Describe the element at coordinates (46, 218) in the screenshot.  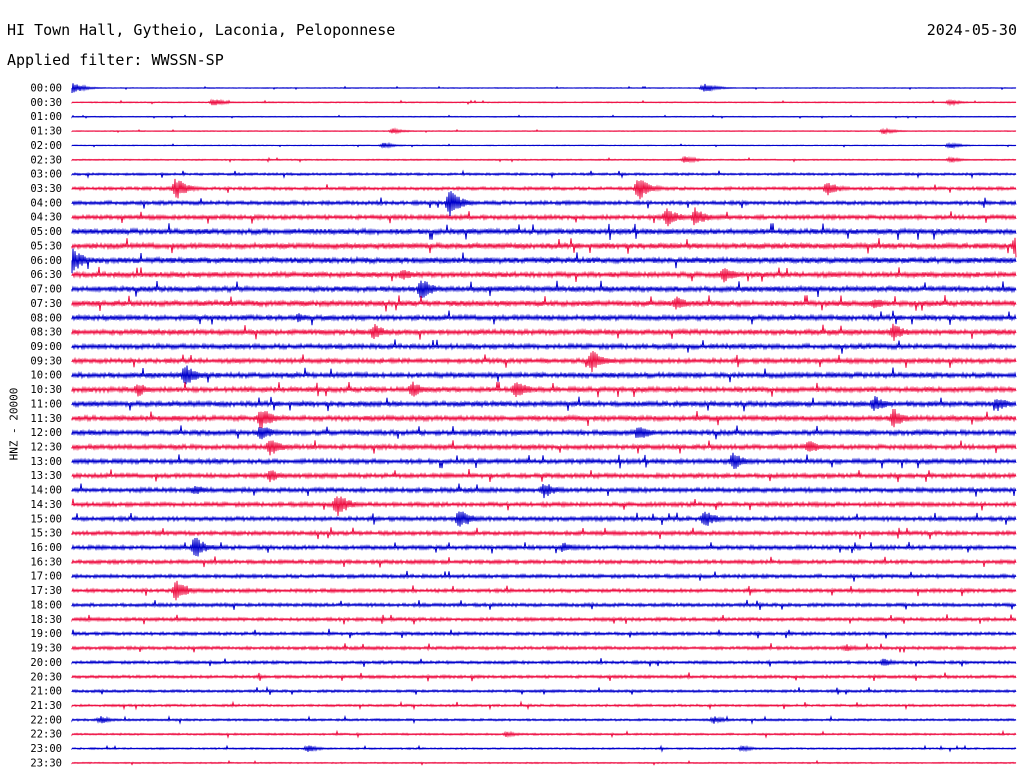
I see `row-time-label: 04:30` at that location.